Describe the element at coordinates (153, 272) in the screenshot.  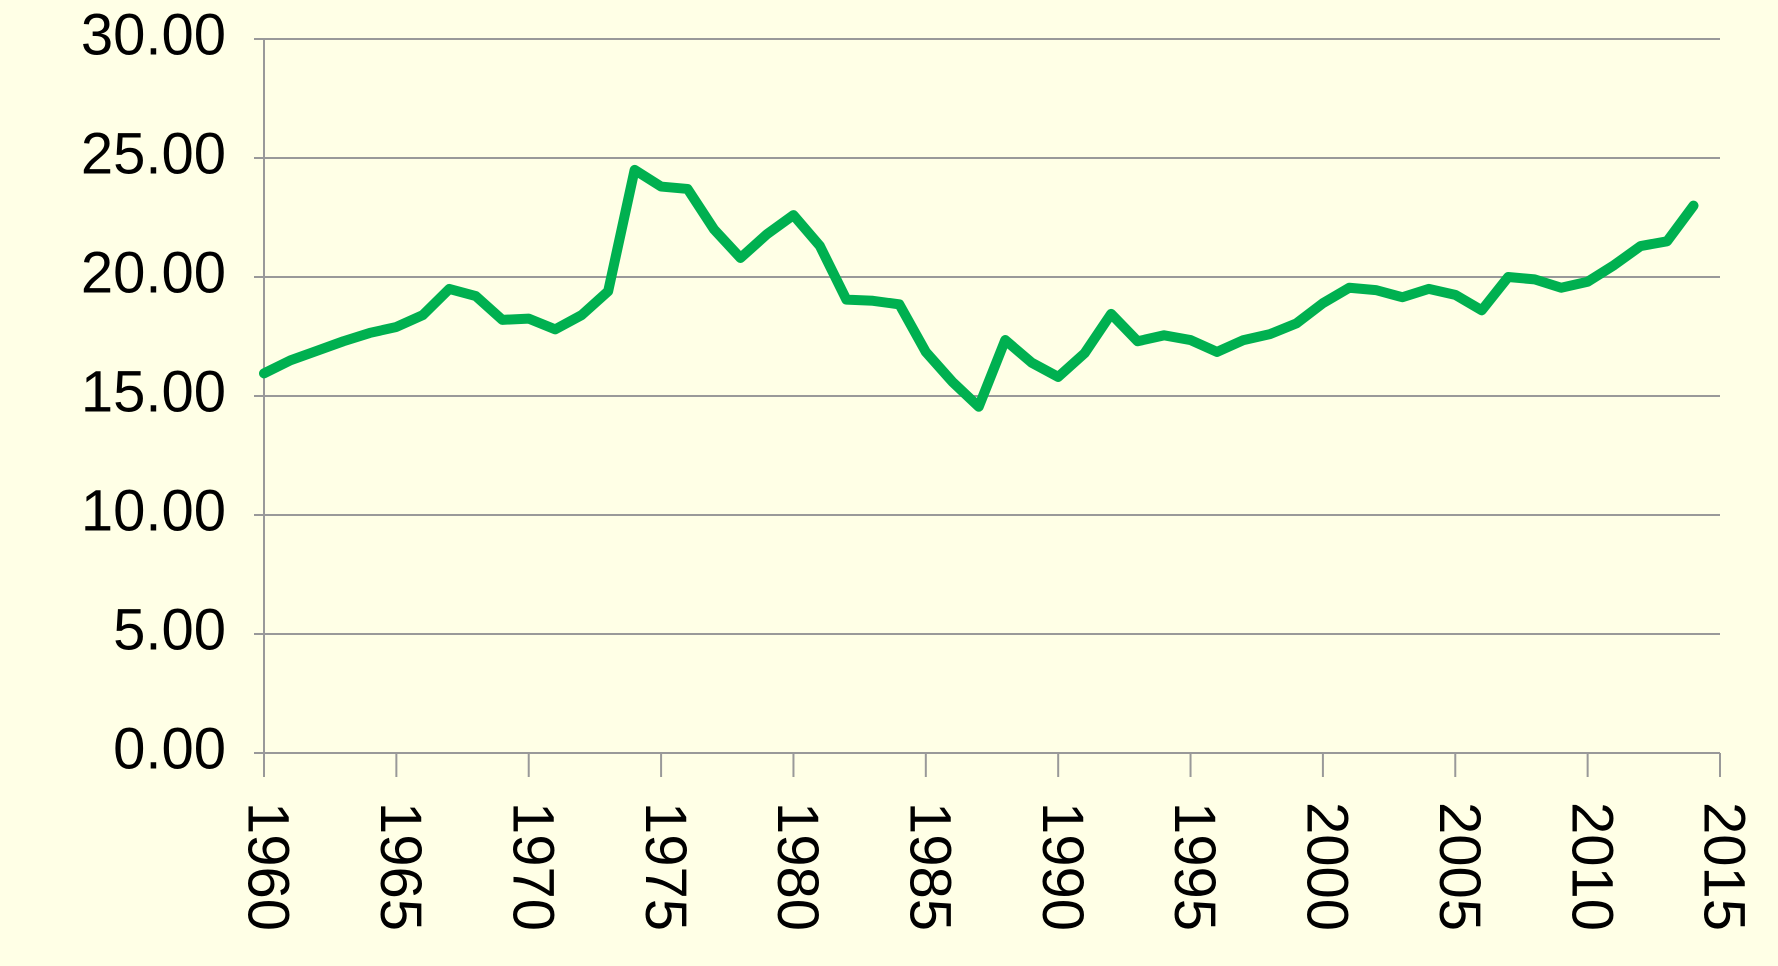
I see `y-tick-label: 20.00` at that location.